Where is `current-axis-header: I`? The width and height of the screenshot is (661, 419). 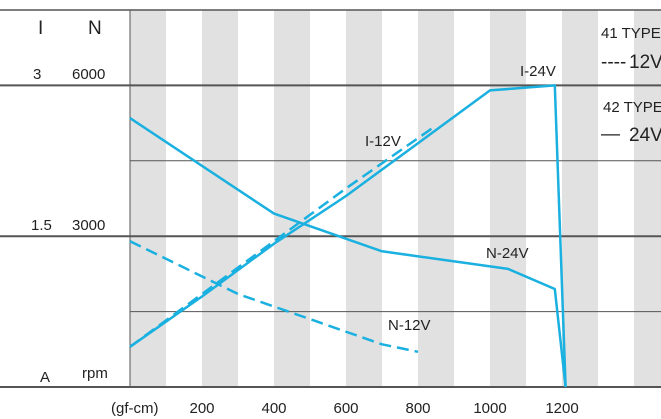 current-axis-header: I is located at coordinates (40, 28).